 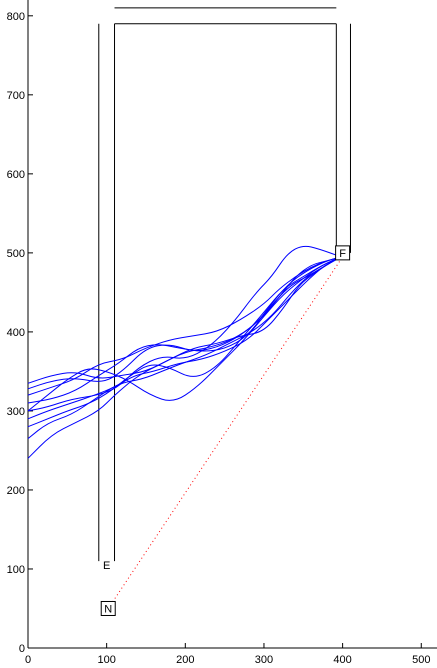 What do you see at coordinates (16, 412) in the screenshot?
I see `y-tick-label: 300` at bounding box center [16, 412].